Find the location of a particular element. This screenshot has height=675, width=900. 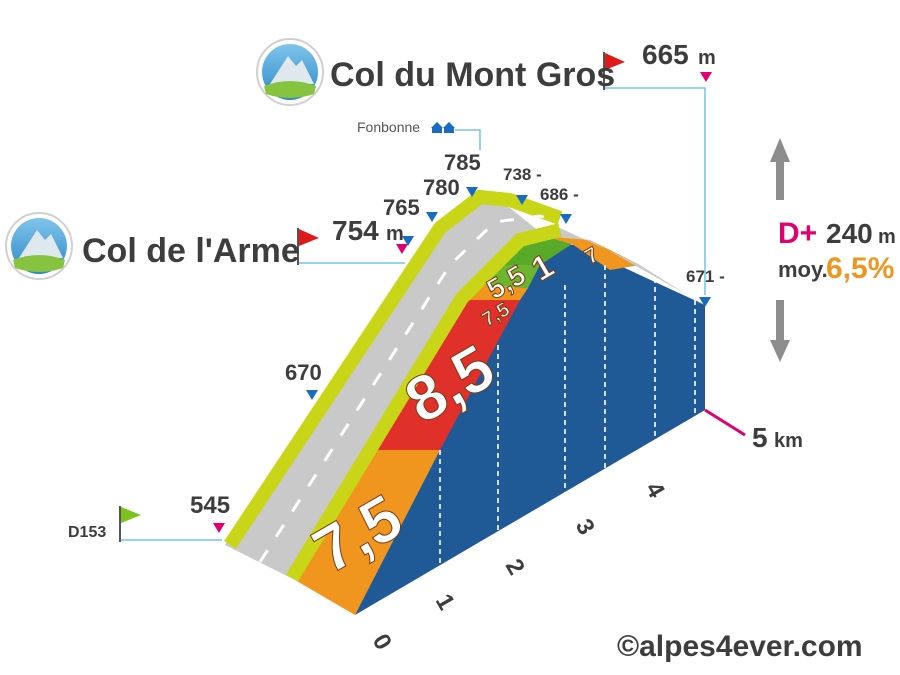

altitude-marker-label: 686 - is located at coordinates (559, 194).